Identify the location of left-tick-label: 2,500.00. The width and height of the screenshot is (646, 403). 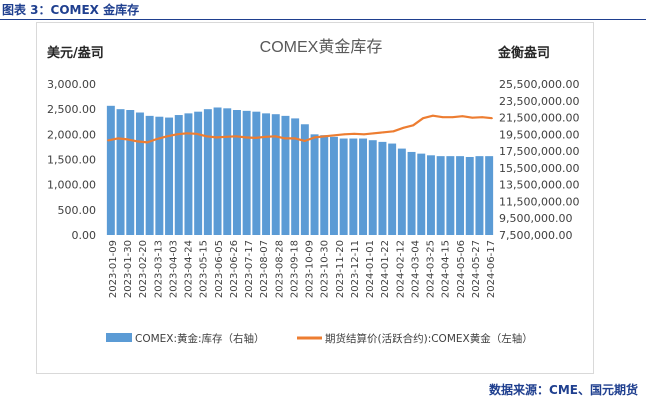
(71, 109).